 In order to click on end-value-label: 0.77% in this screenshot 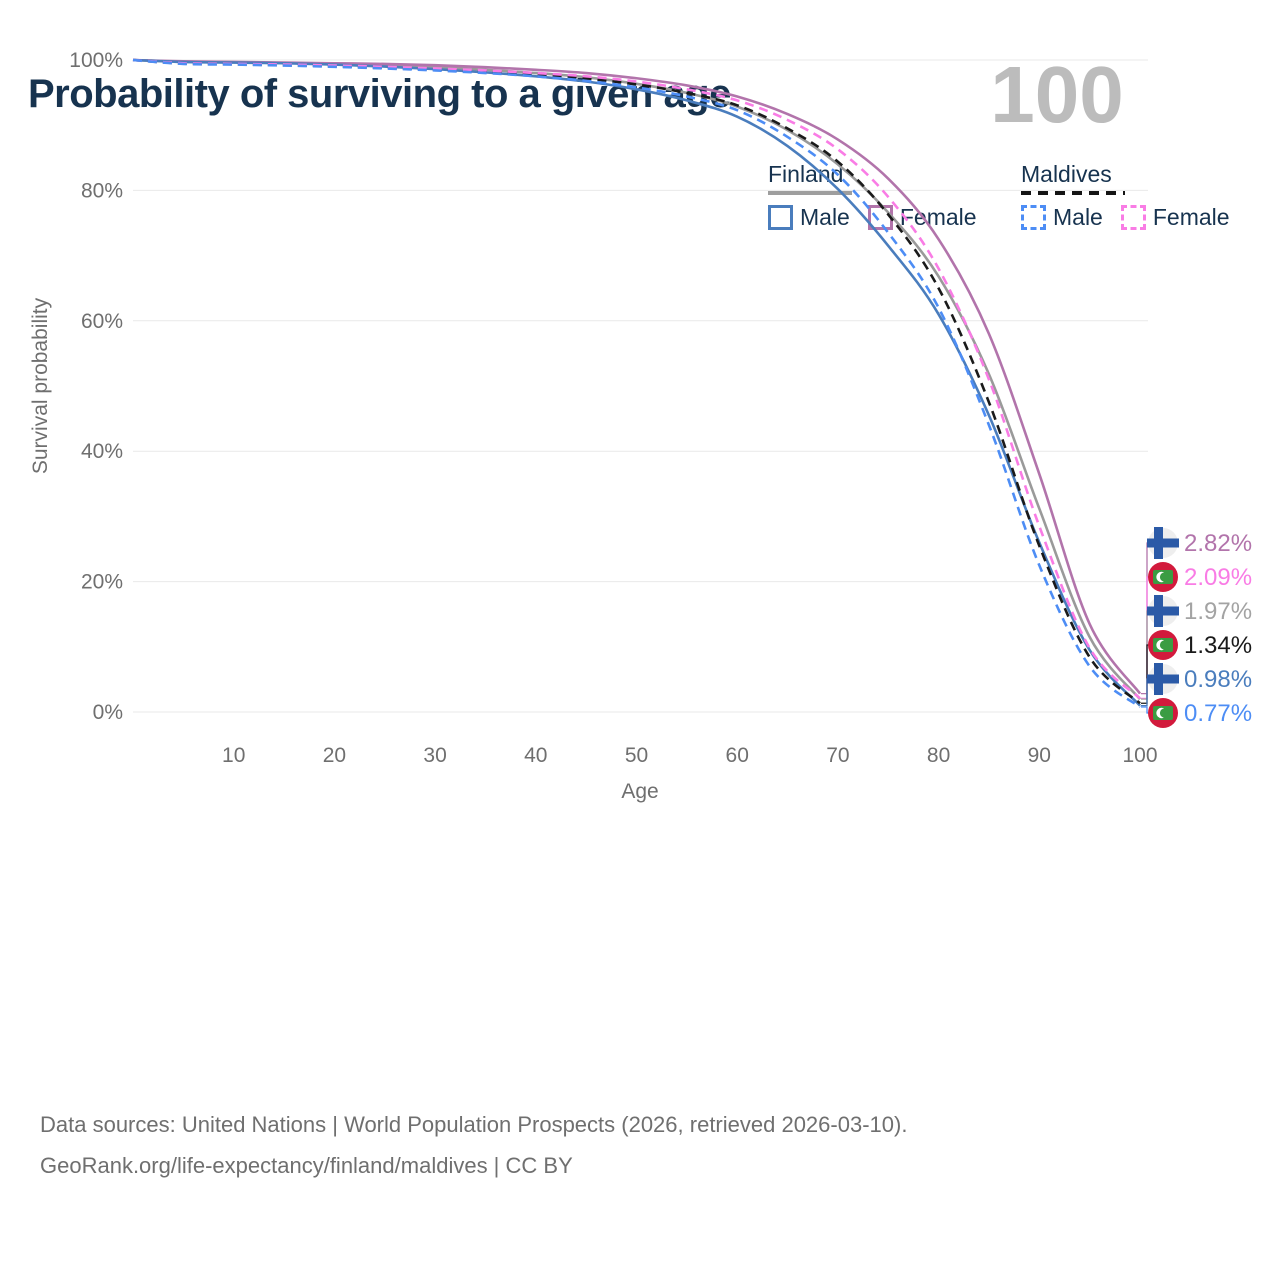, I will do `click(1218, 713)`.